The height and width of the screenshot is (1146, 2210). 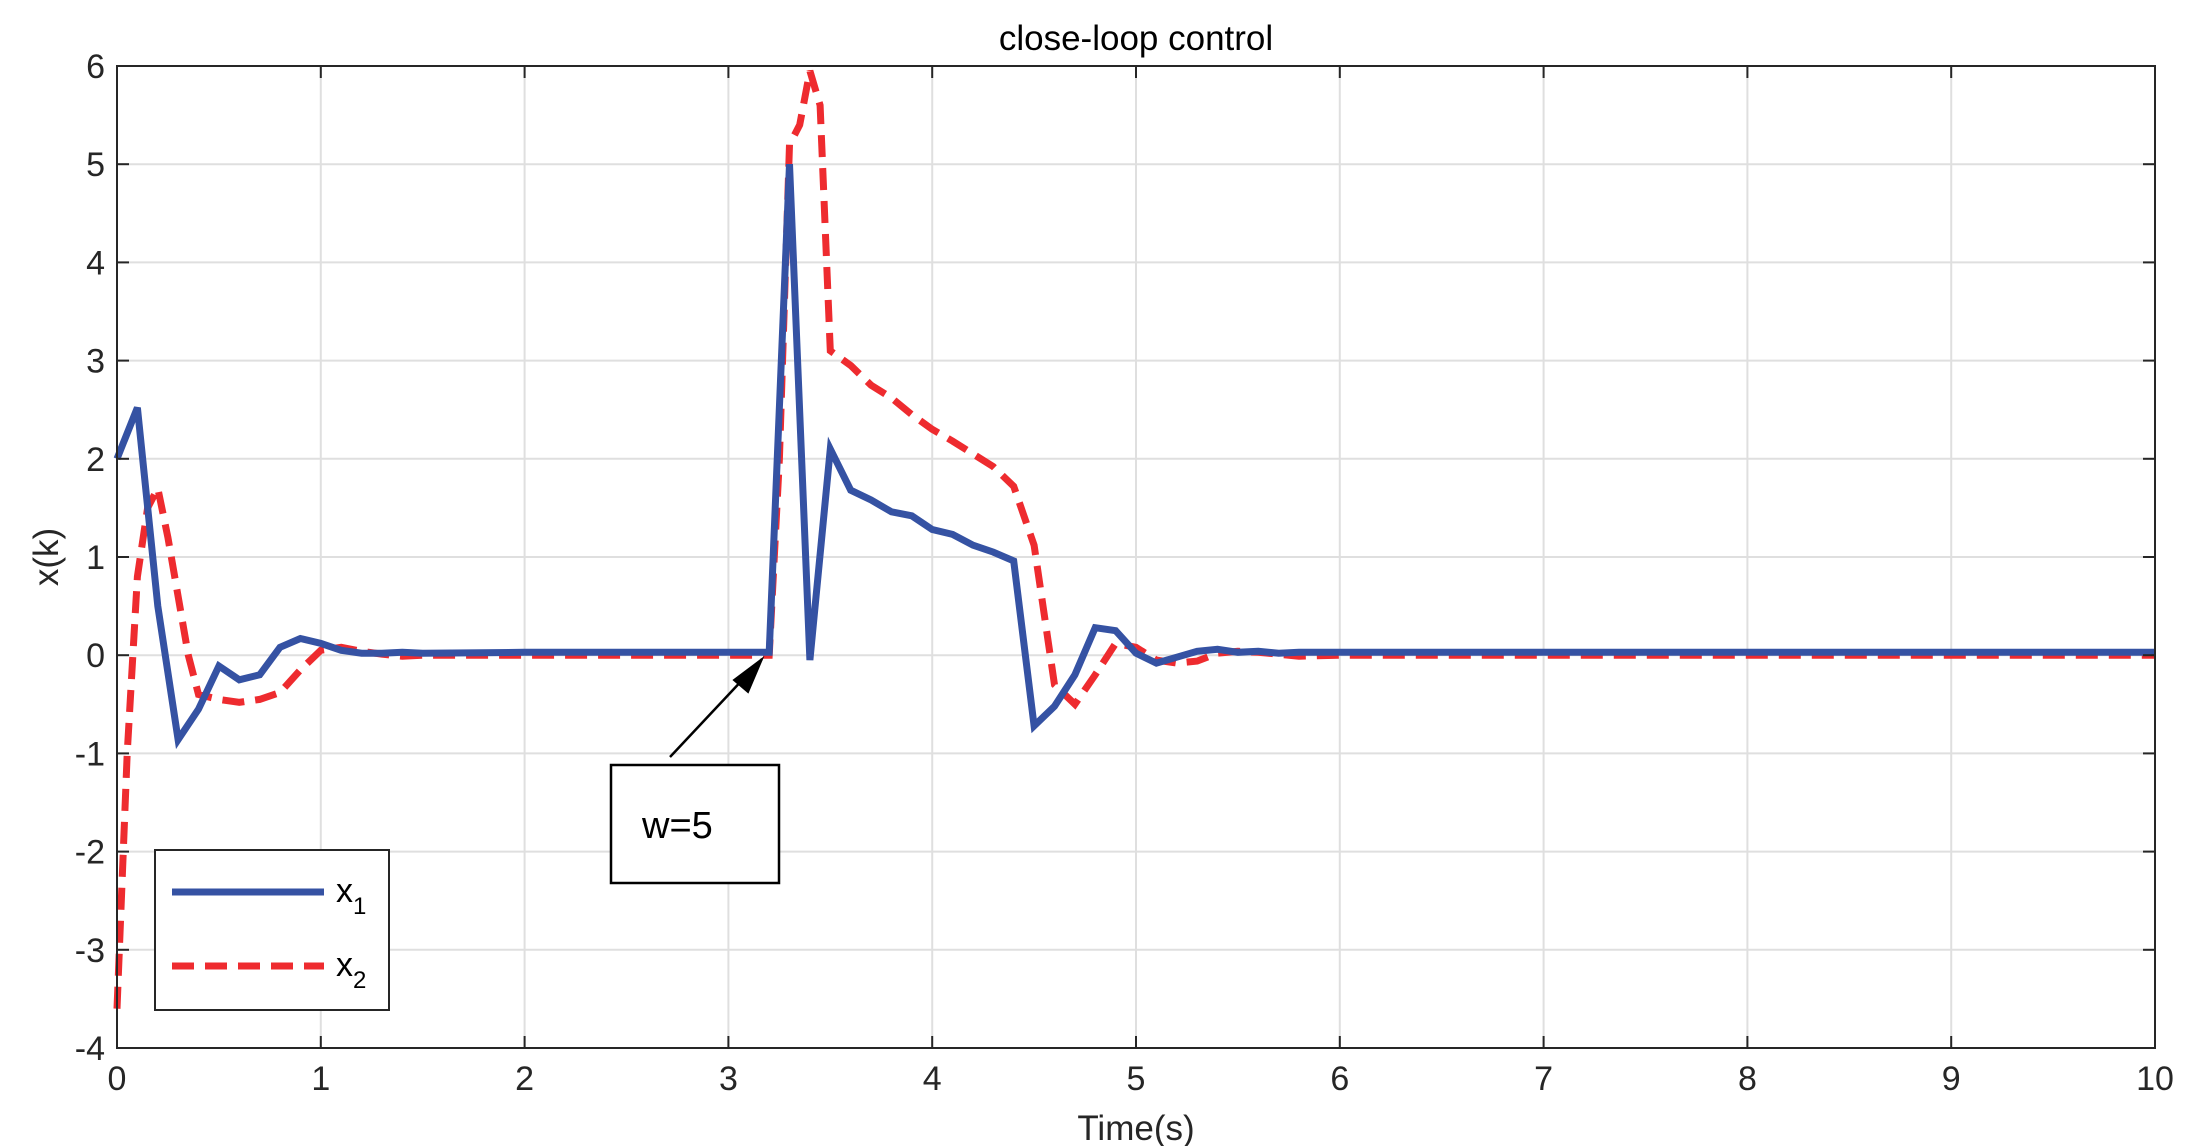 What do you see at coordinates (90, 853) in the screenshot?
I see `y-tick-label: -2` at bounding box center [90, 853].